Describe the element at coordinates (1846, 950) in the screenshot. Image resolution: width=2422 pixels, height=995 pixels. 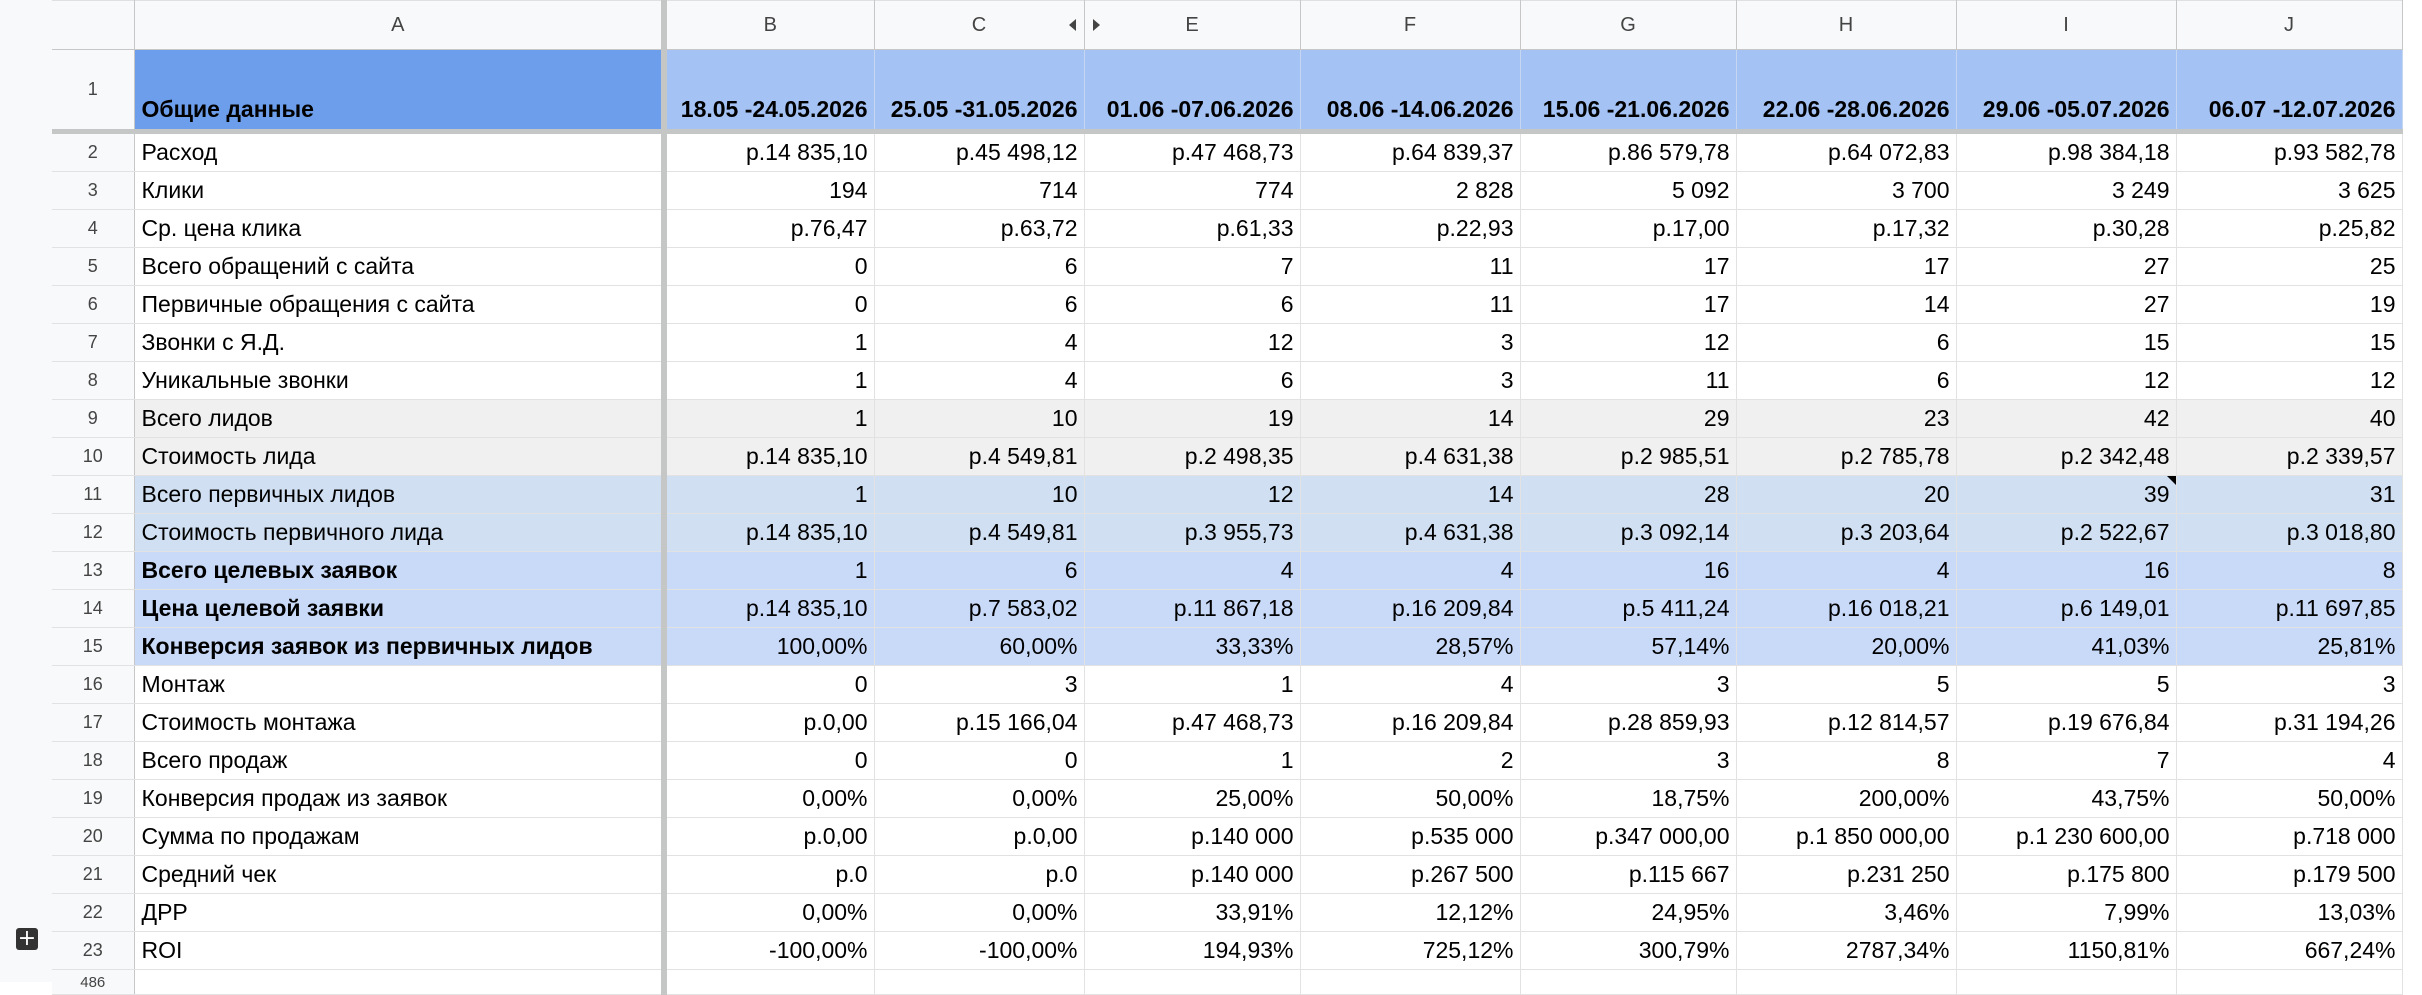
I see `value-cell: 2787,34%` at that location.